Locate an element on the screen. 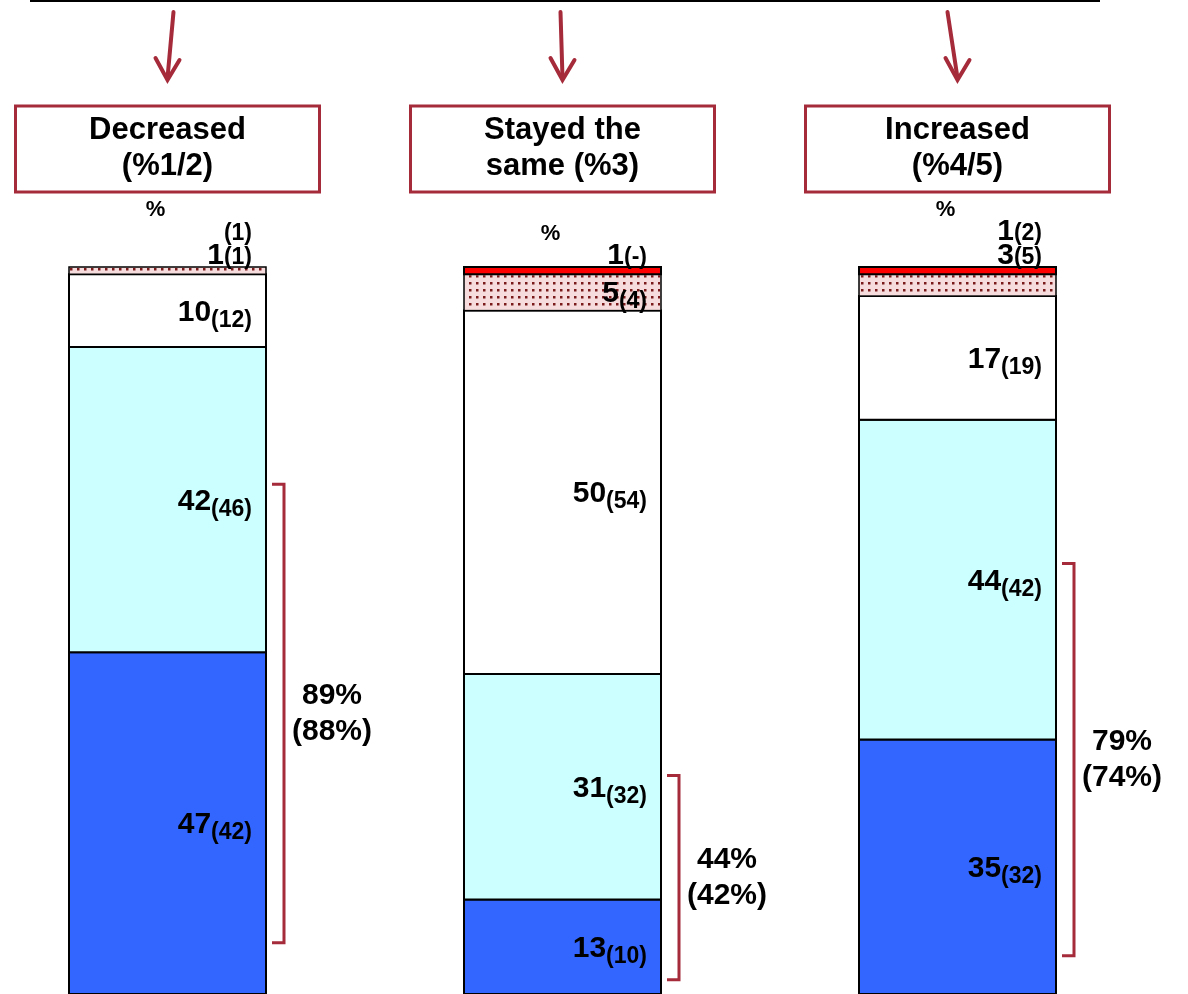  annotation: 89% (88%) is located at coordinates (332, 711).